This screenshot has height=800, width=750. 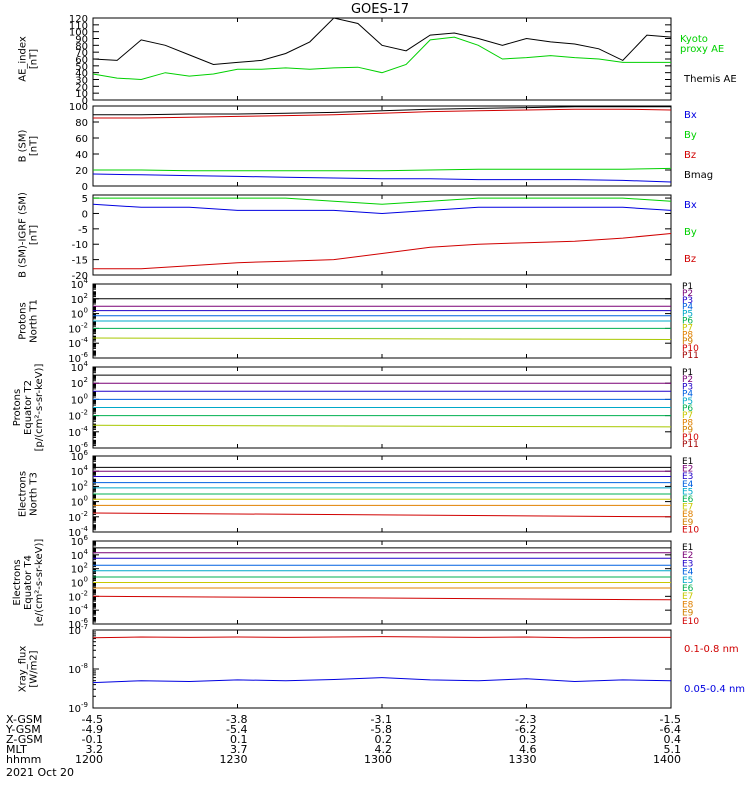 What do you see at coordinates (667, 759) in the screenshot?
I see `footer-value: 1400` at bounding box center [667, 759].